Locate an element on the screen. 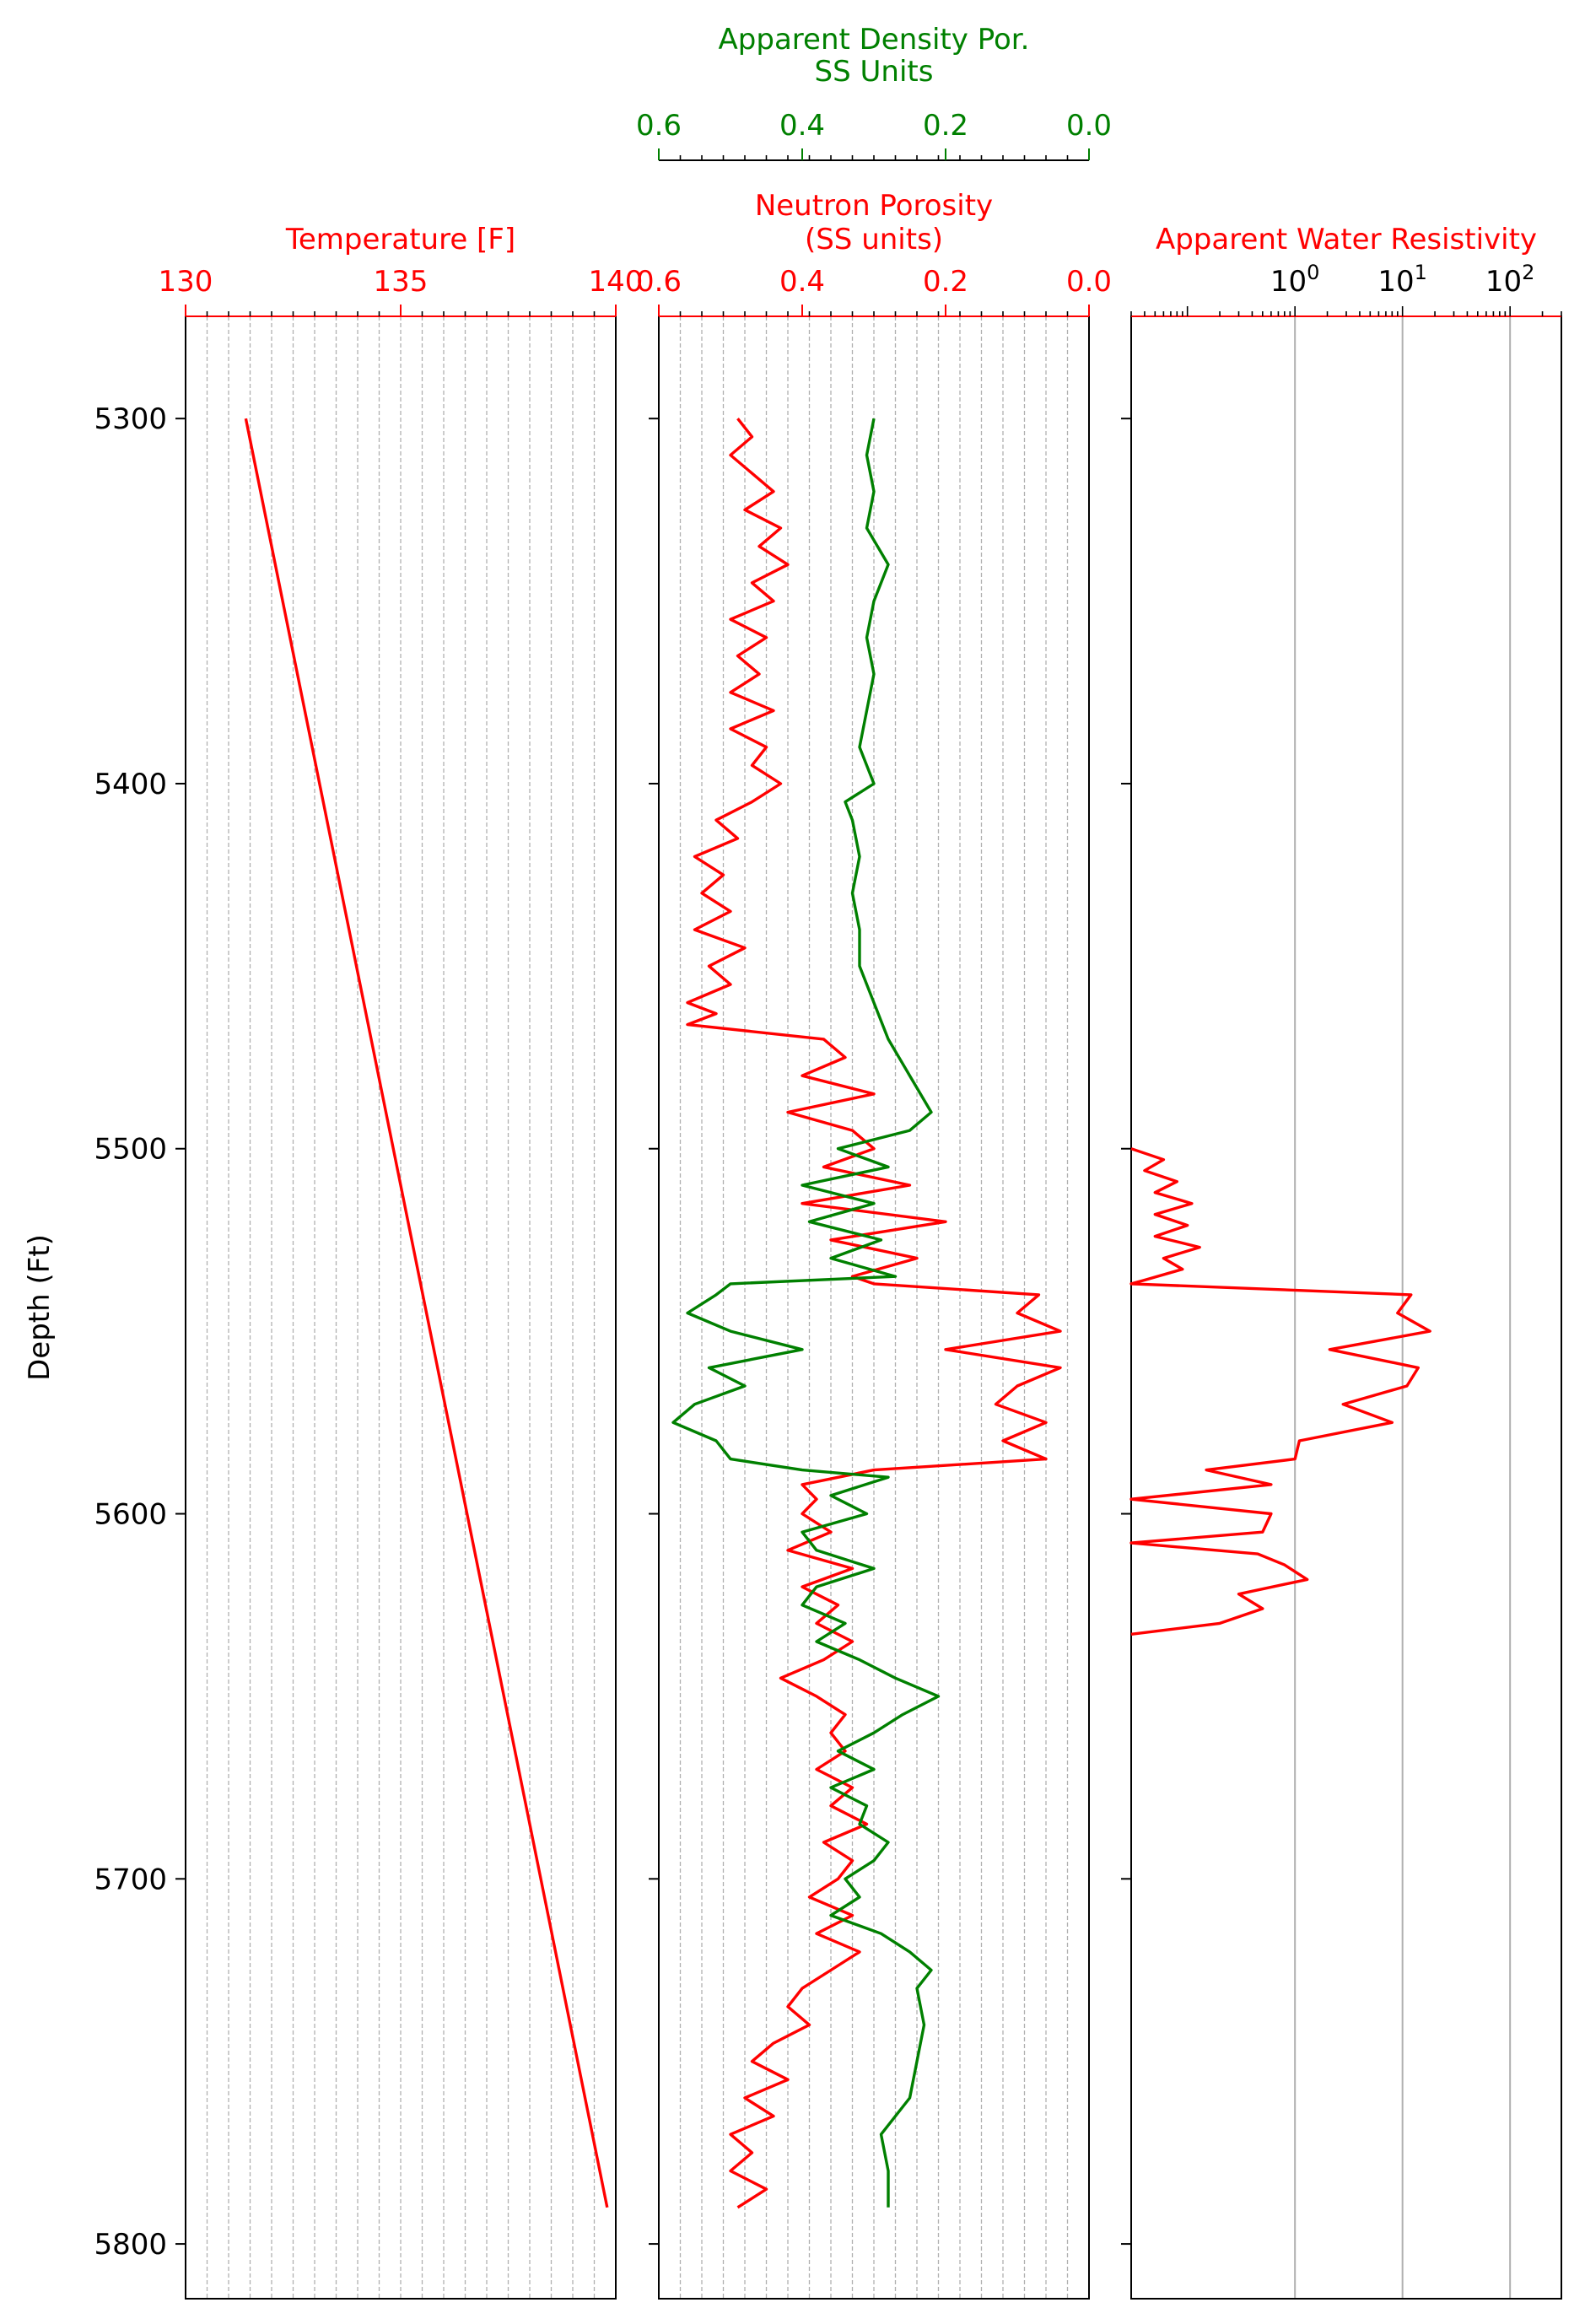  secondary-tick-label: 0.0 is located at coordinates (1089, 126).